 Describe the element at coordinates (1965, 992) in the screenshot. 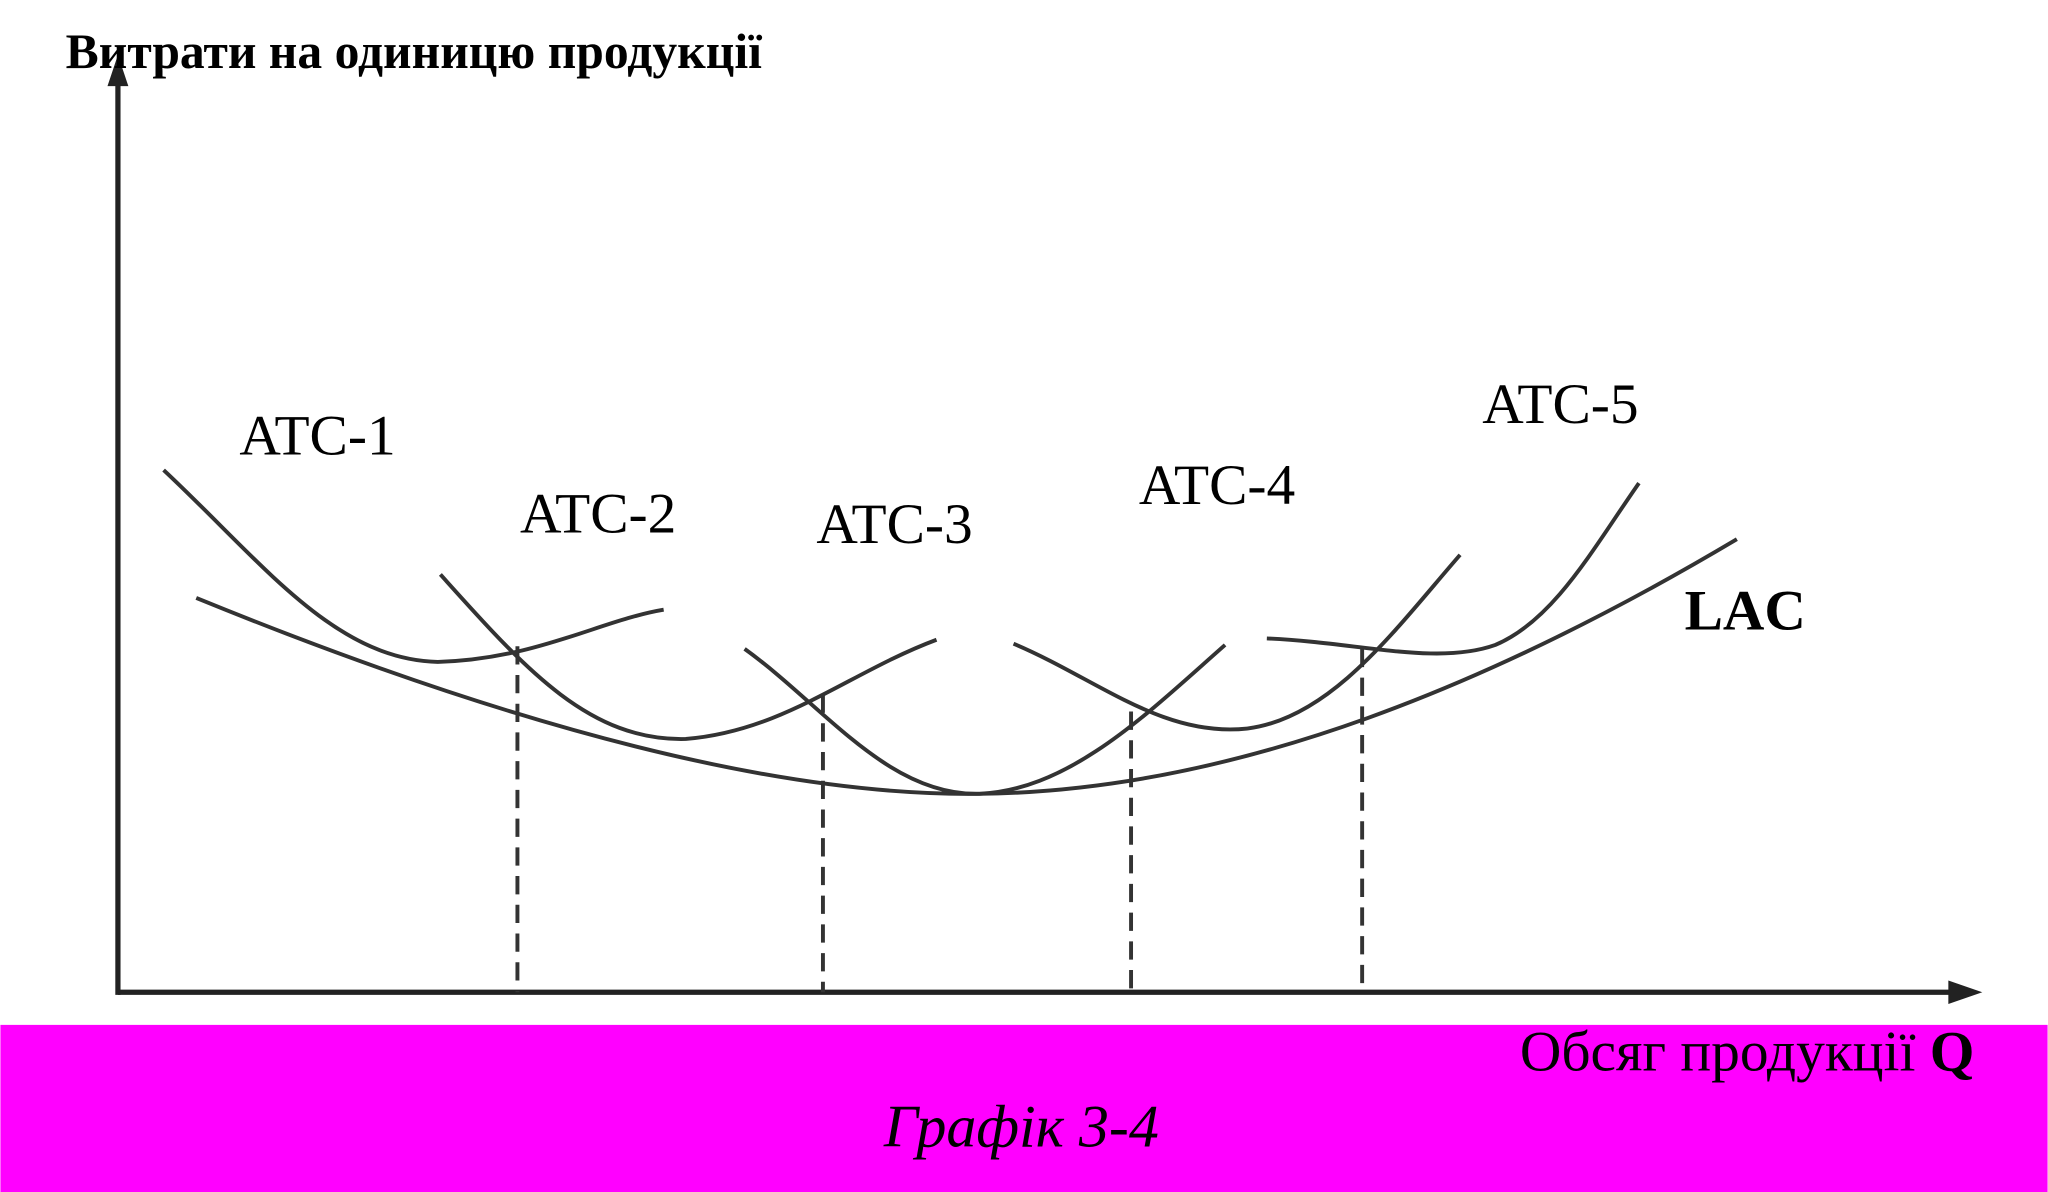

I see `x-axis-arrow` at that location.